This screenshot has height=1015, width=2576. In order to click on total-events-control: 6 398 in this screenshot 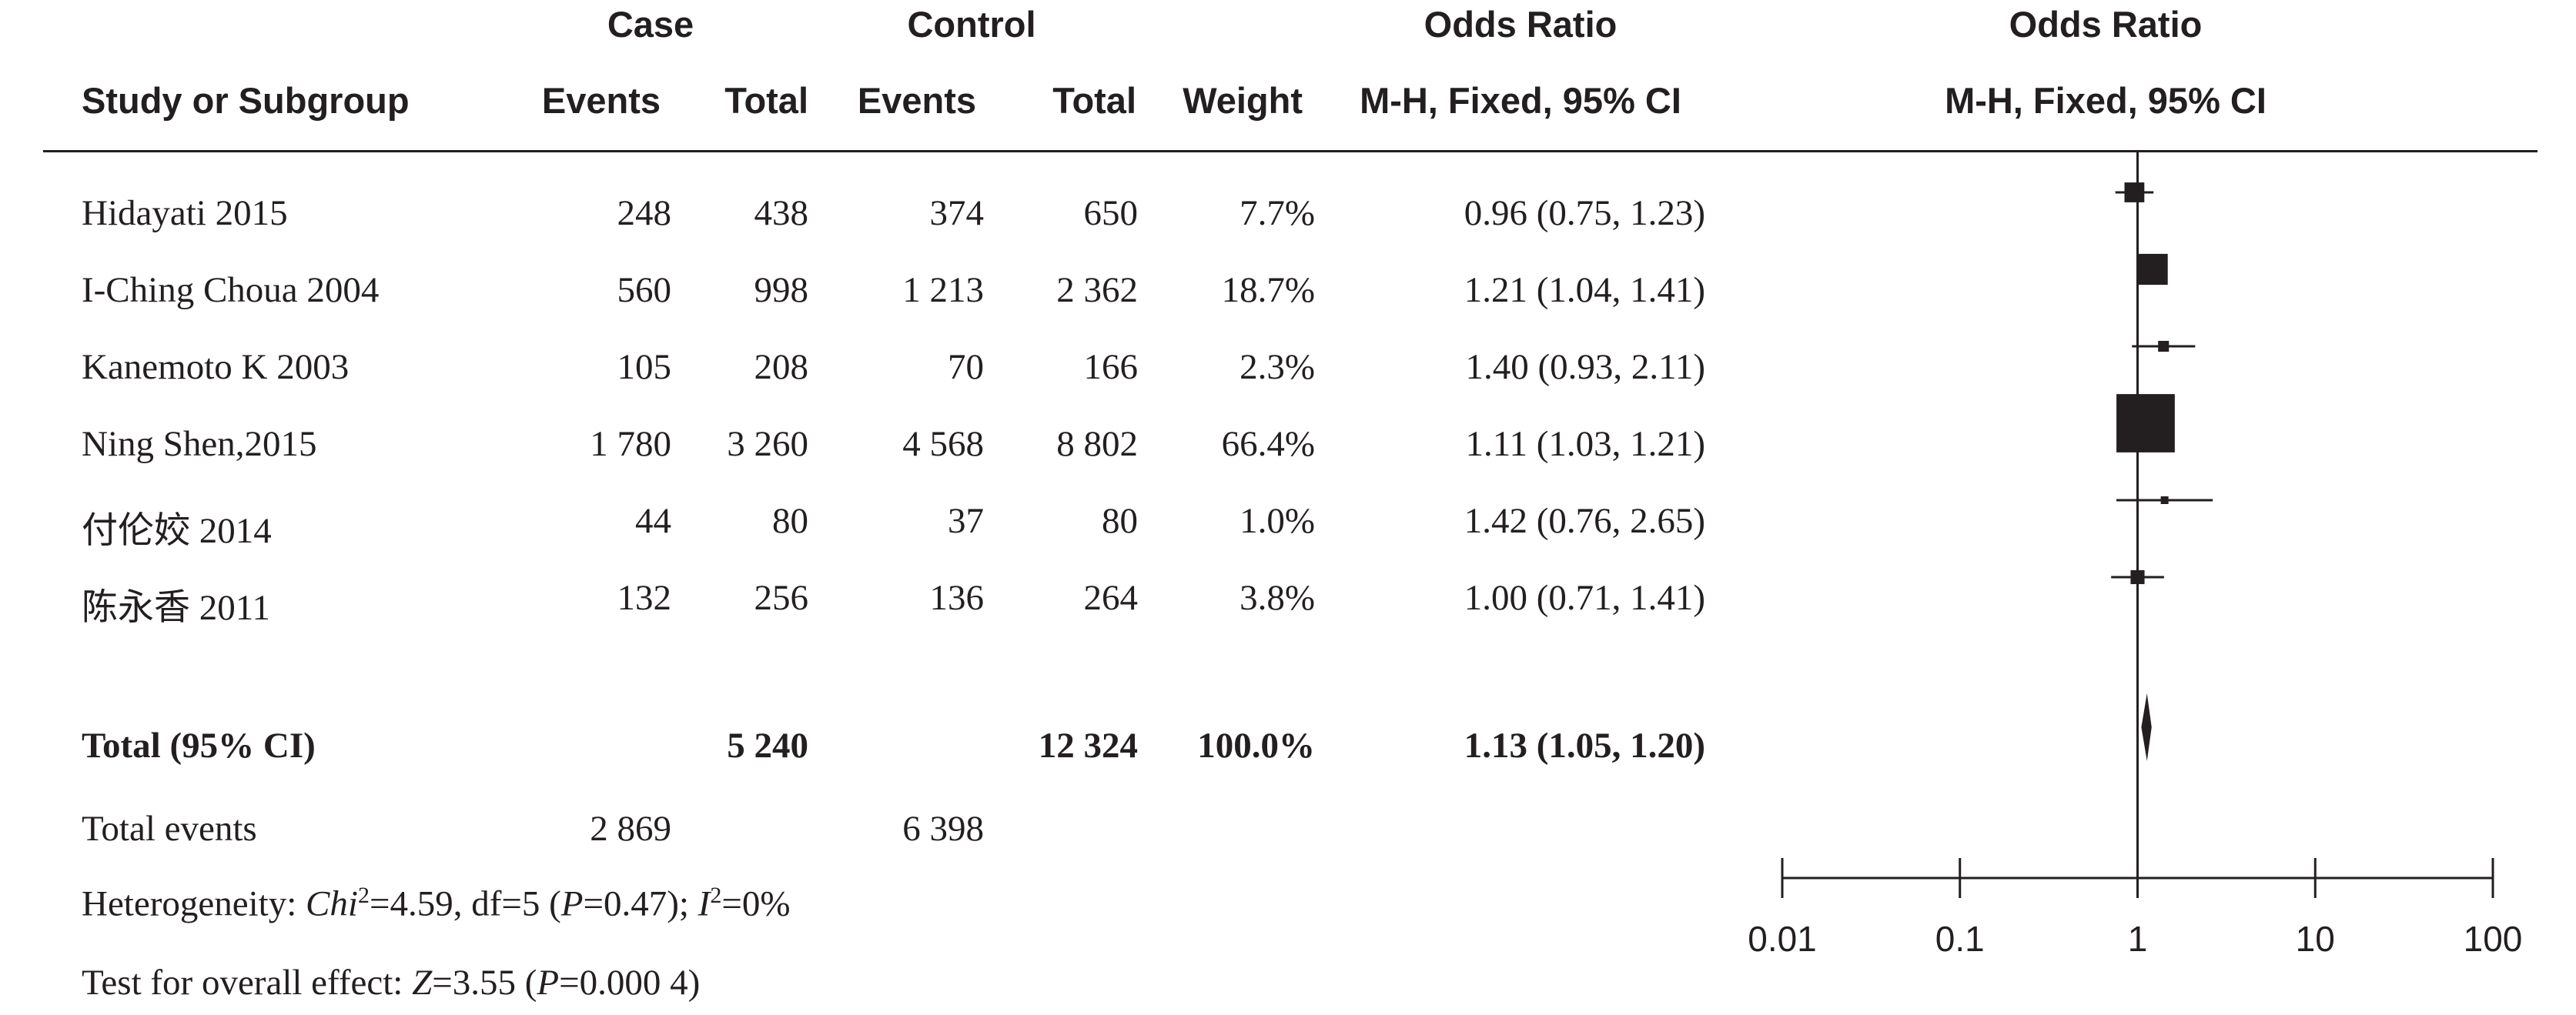, I will do `click(943, 829)`.